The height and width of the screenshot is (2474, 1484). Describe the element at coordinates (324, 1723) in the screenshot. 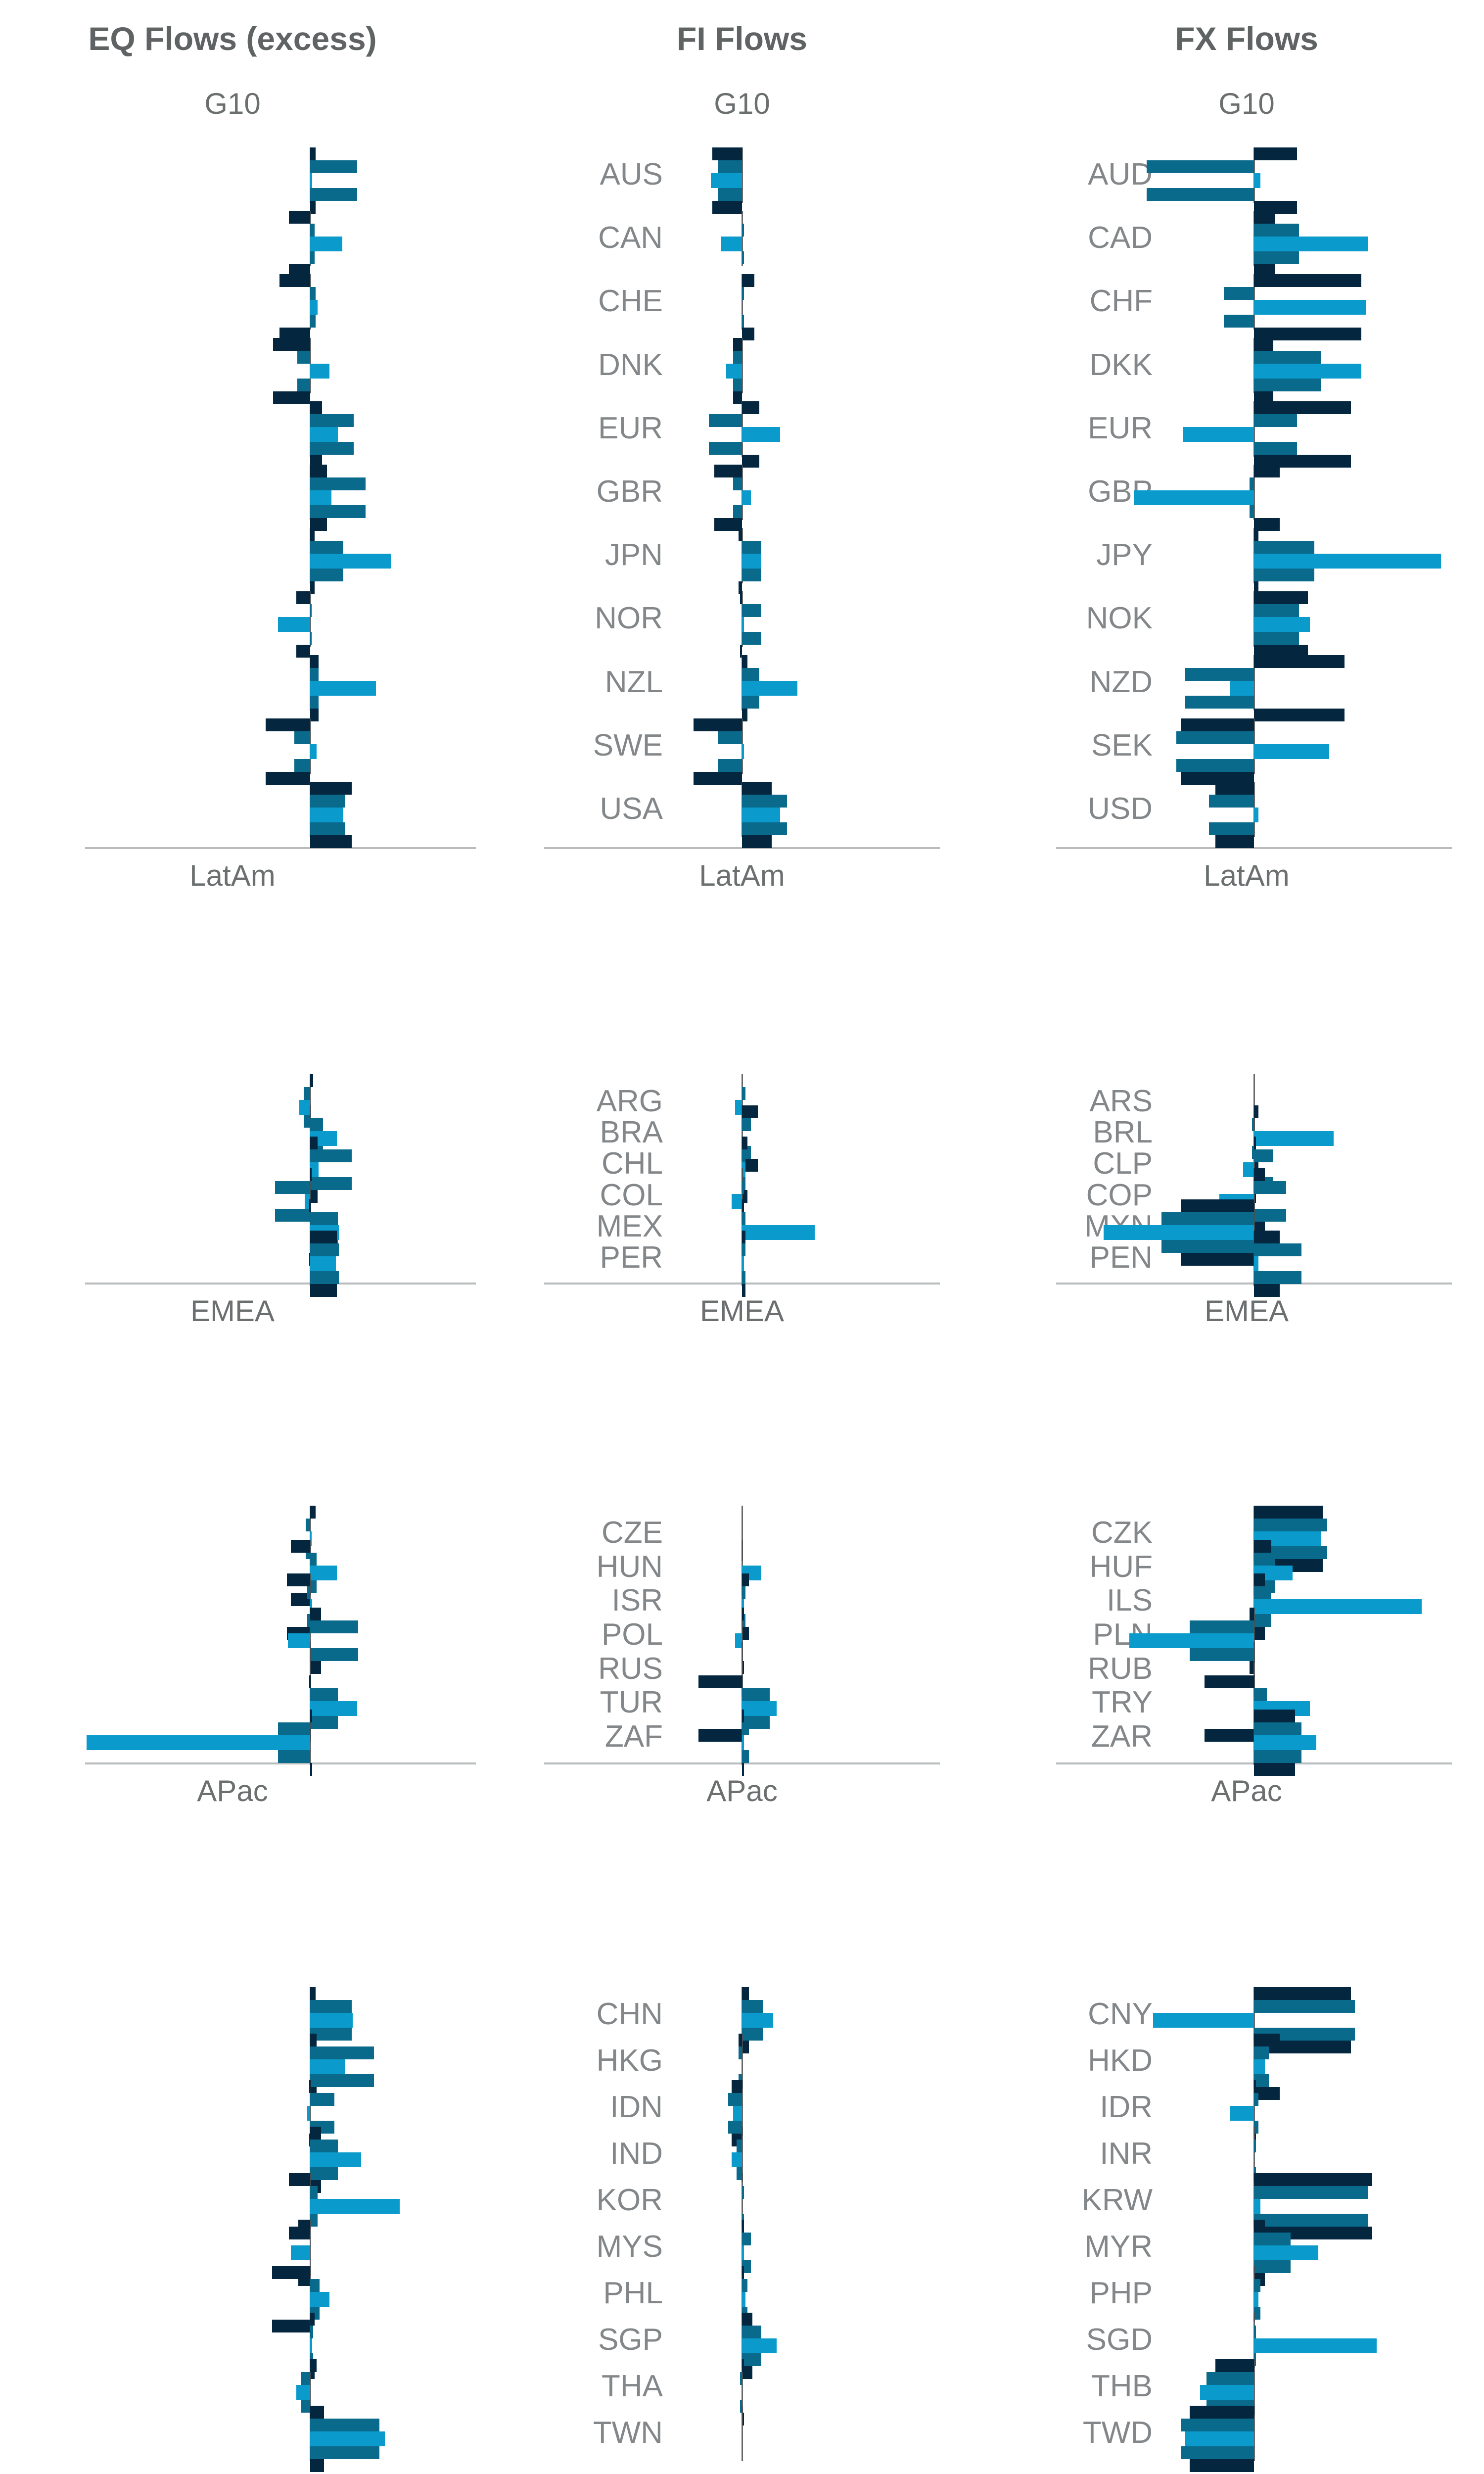

I see `bar-month-tur` at that location.